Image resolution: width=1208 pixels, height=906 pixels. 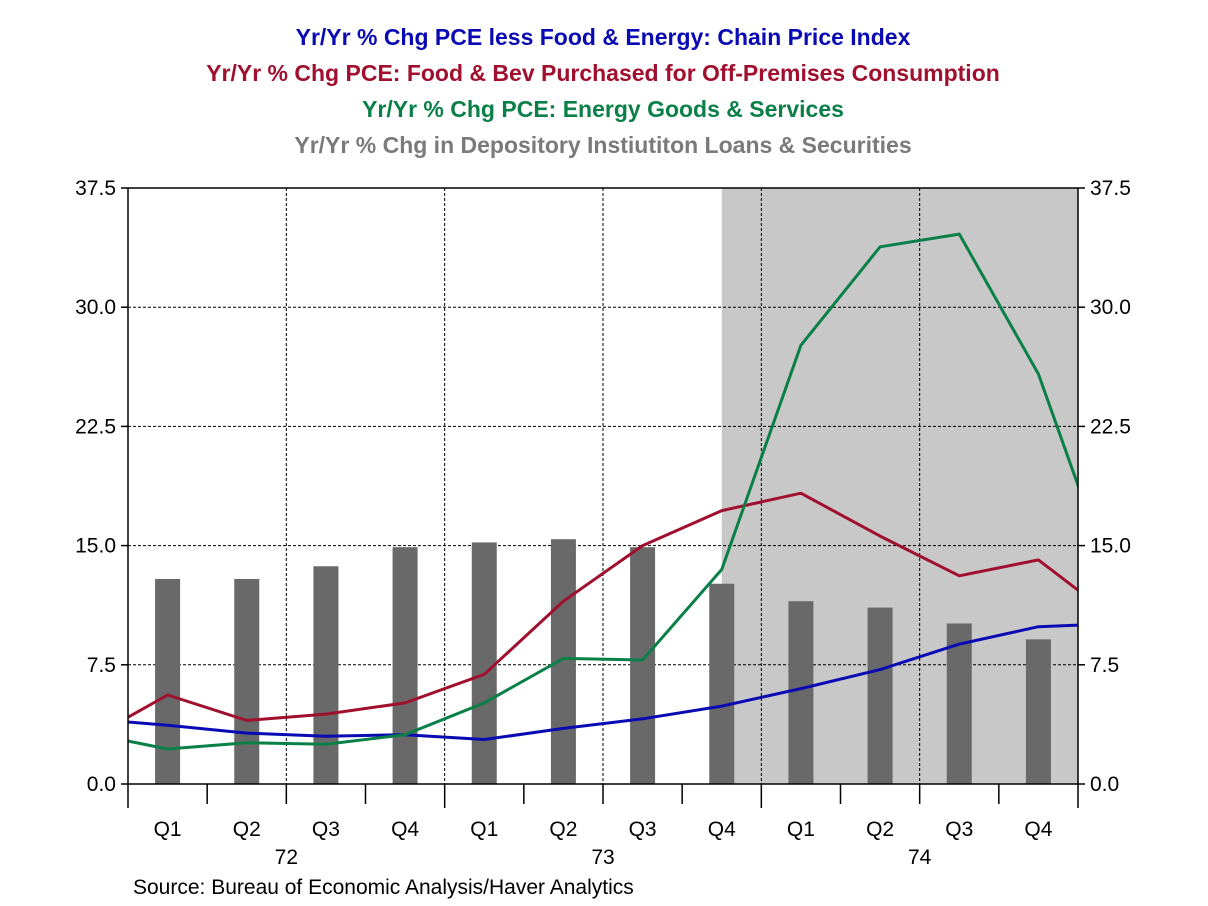 What do you see at coordinates (95, 307) in the screenshot?
I see `y-tick-label-left: 30.0` at bounding box center [95, 307].